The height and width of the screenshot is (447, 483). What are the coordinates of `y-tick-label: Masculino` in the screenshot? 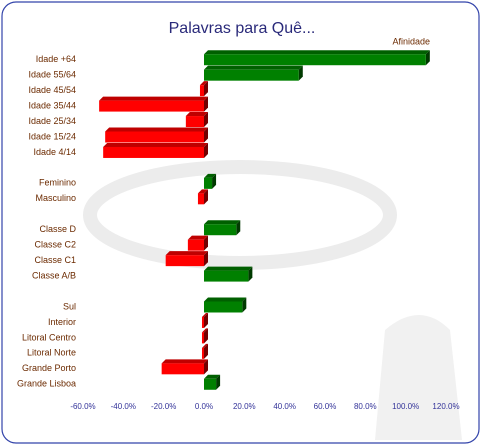 It's located at (55, 198).